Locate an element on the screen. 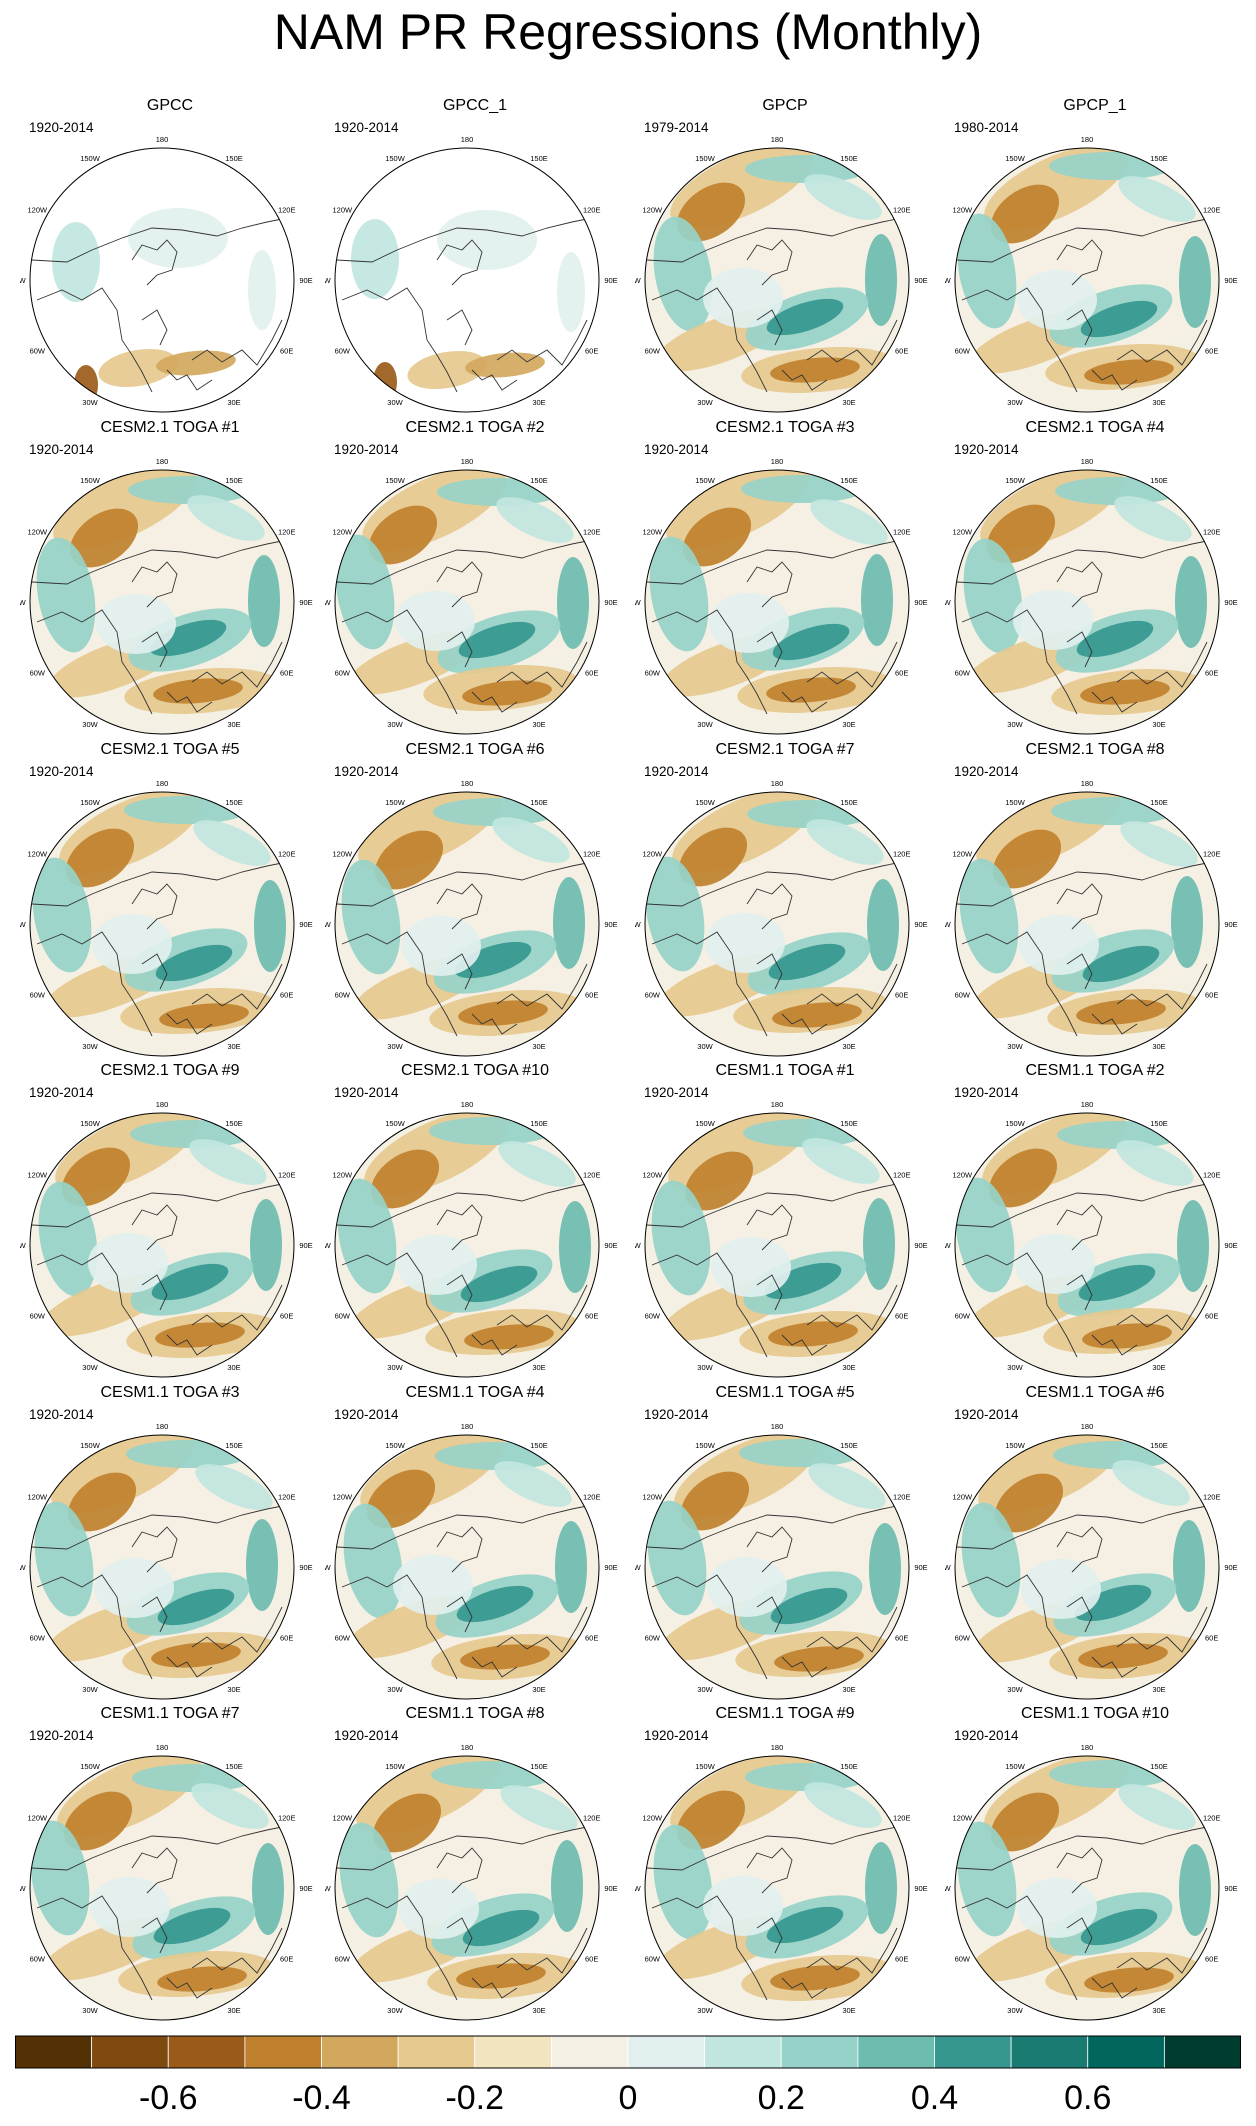  panel-title: CESM1.1 TOGA #9 is located at coordinates (785, 1713).